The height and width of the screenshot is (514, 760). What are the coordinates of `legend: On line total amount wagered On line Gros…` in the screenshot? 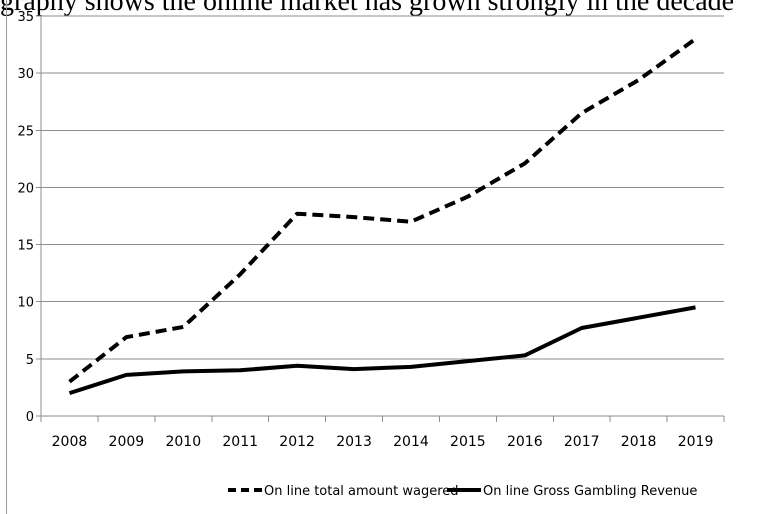 It's located at (462, 491).